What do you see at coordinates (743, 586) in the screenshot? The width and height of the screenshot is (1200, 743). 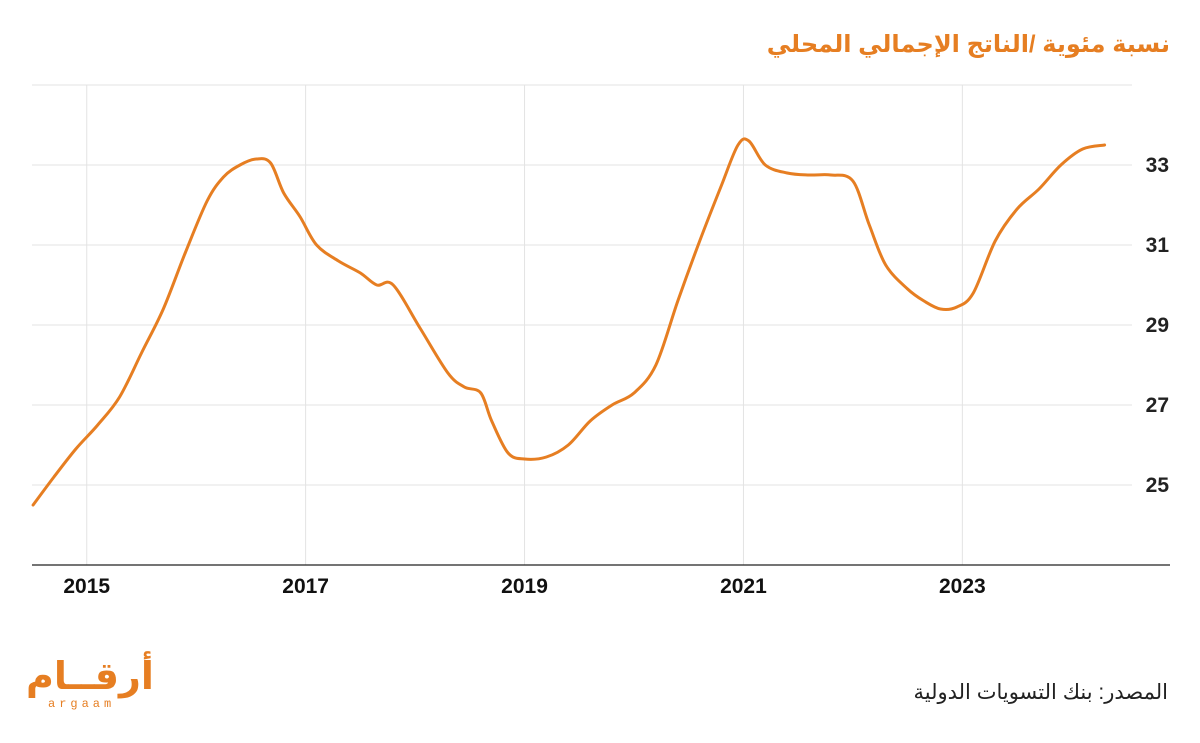 I see `x-tick-label: 2021` at bounding box center [743, 586].